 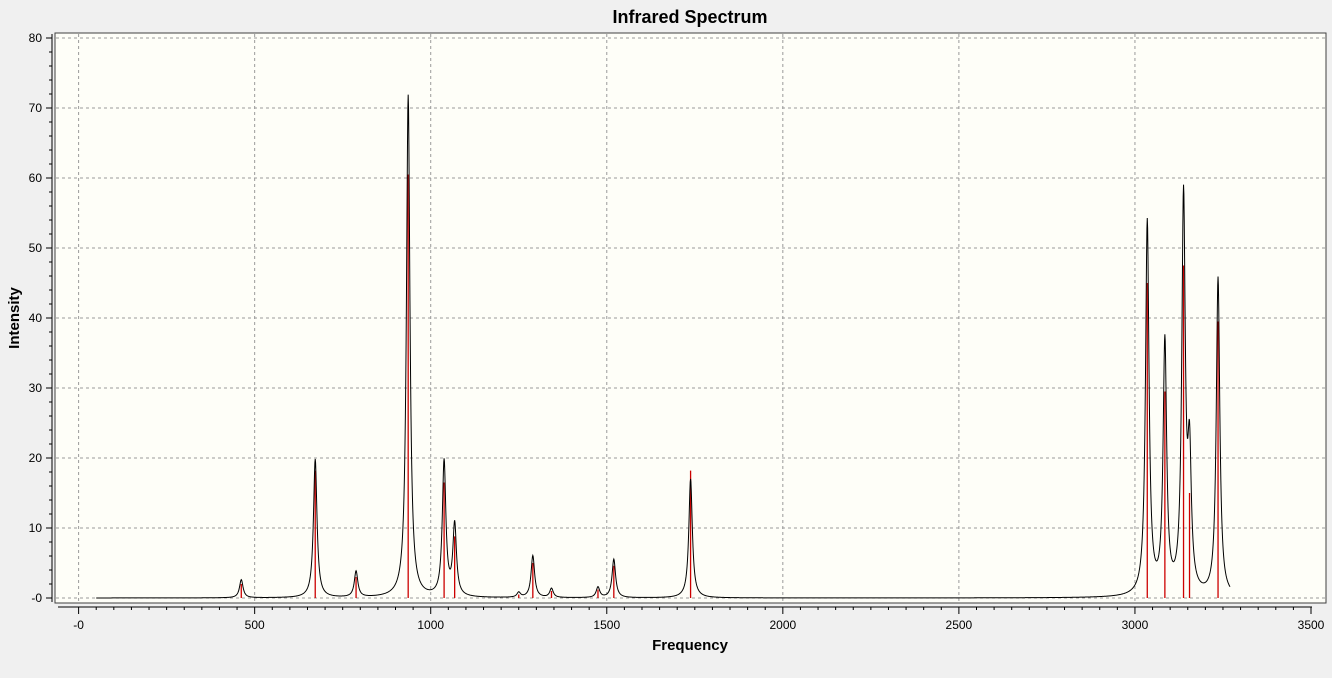 I want to click on x-tick-label: 1500, so click(x=606, y=625).